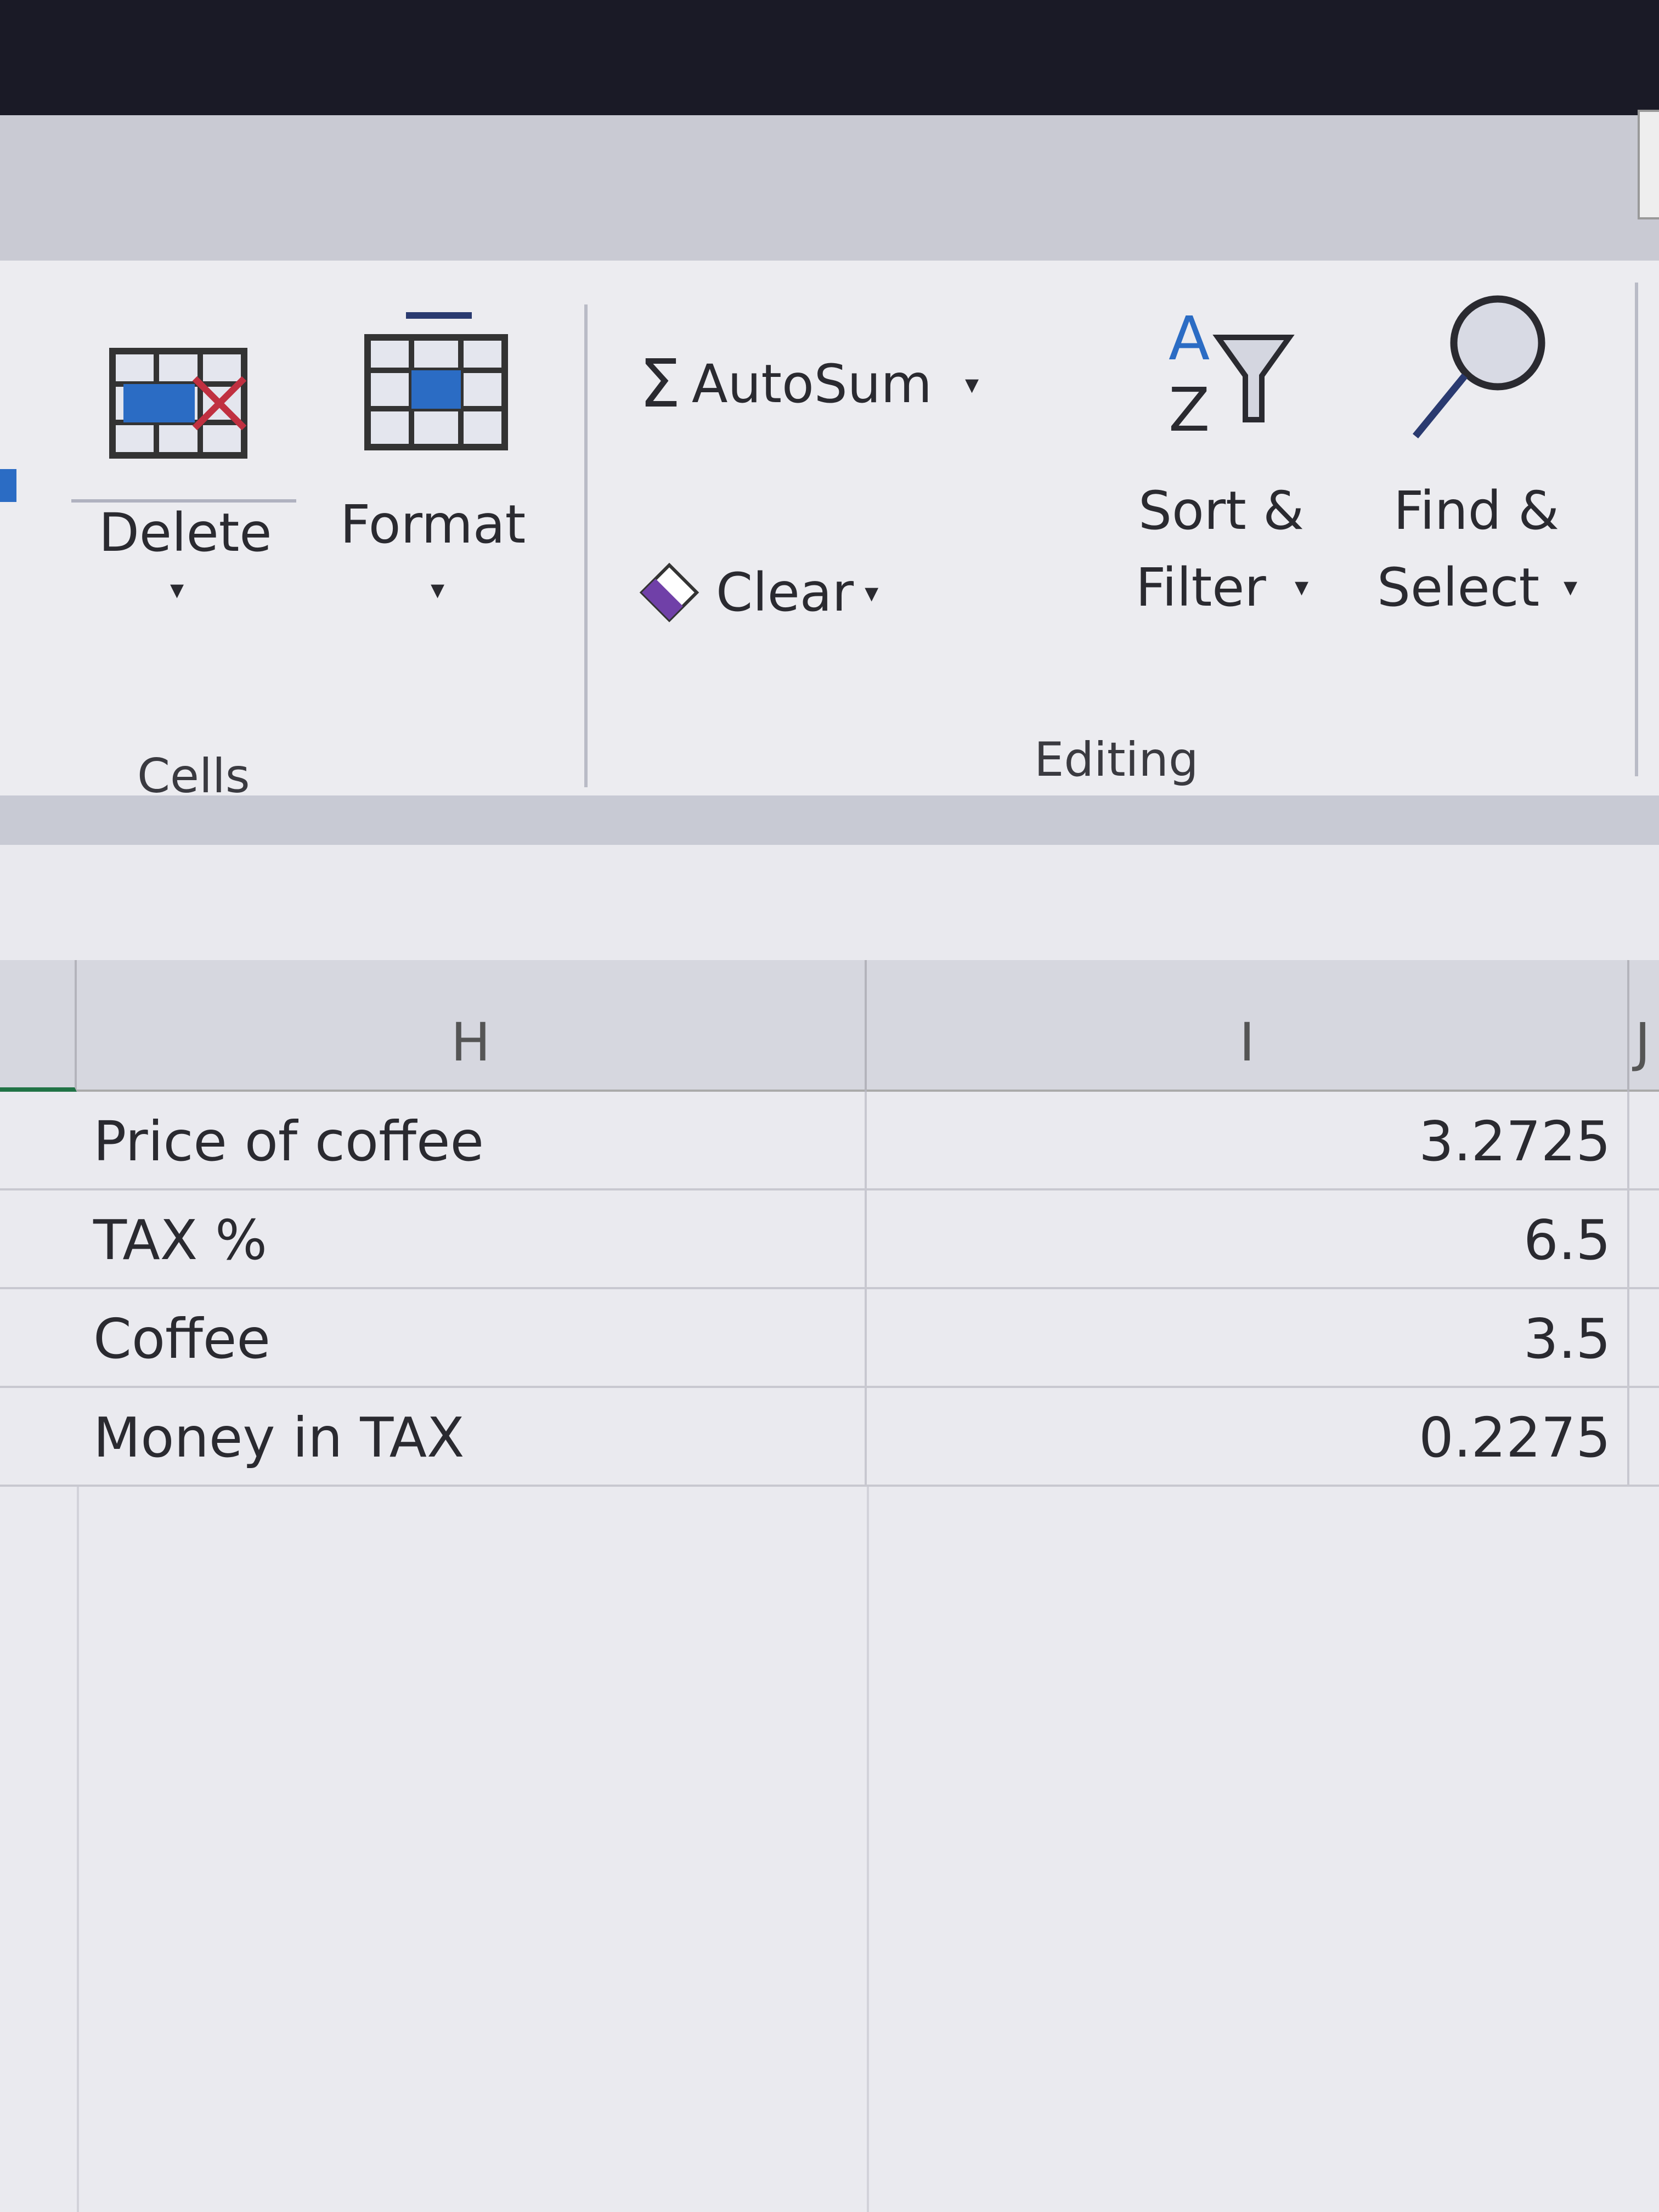  What do you see at coordinates (8, 485) in the screenshot?
I see `insert-icon-fragment` at bounding box center [8, 485].